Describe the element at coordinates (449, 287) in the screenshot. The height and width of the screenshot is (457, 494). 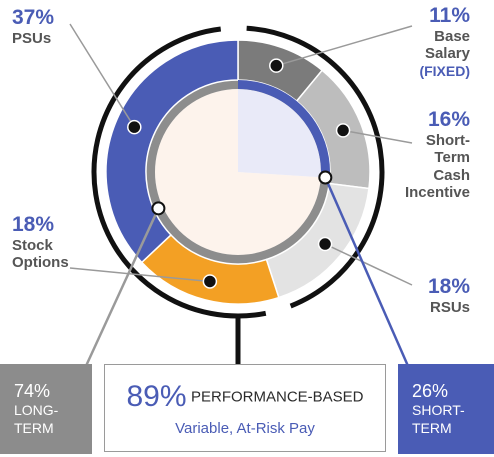
I see `label-rsus-pct: 18%` at that location.